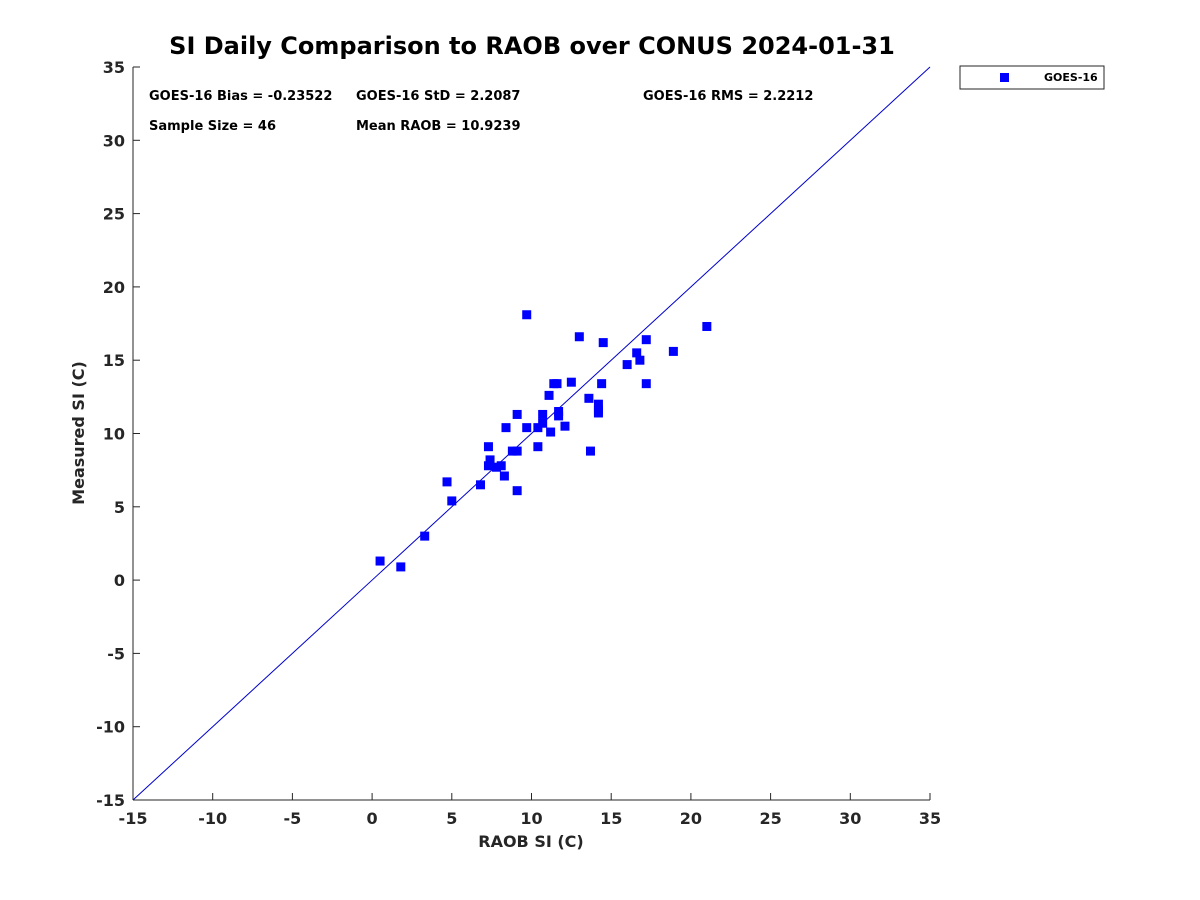 This screenshot has width=1200, height=900. What do you see at coordinates (114, 360) in the screenshot?
I see `y-tick-label-6: 15` at bounding box center [114, 360].